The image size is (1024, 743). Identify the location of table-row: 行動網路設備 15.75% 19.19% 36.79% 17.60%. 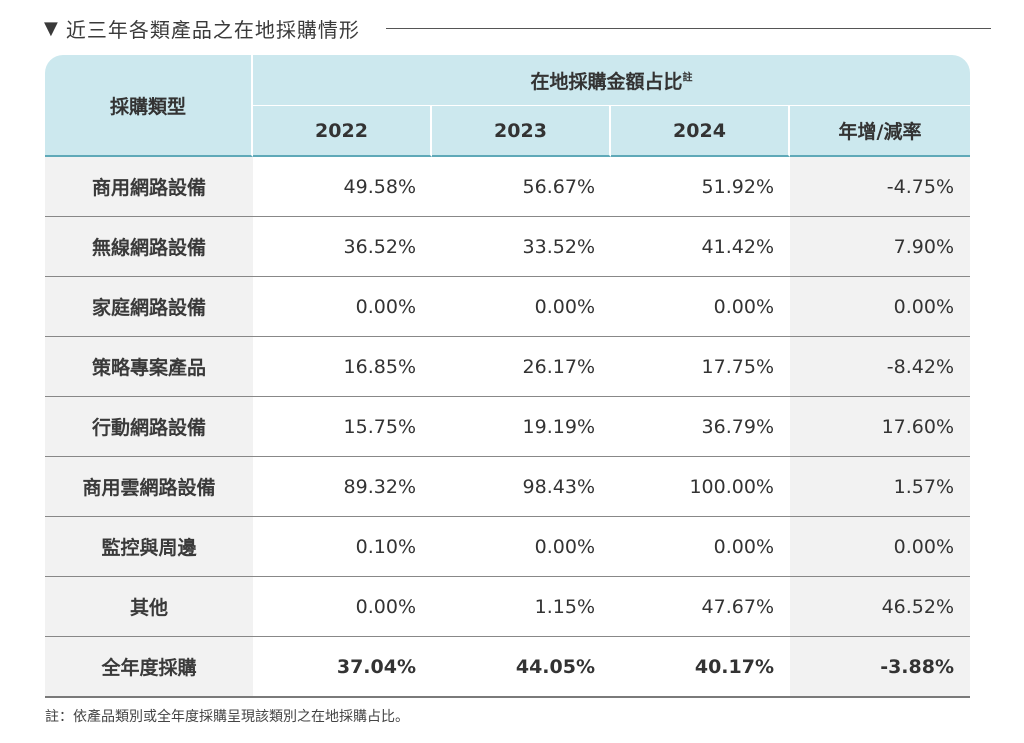
(508, 427).